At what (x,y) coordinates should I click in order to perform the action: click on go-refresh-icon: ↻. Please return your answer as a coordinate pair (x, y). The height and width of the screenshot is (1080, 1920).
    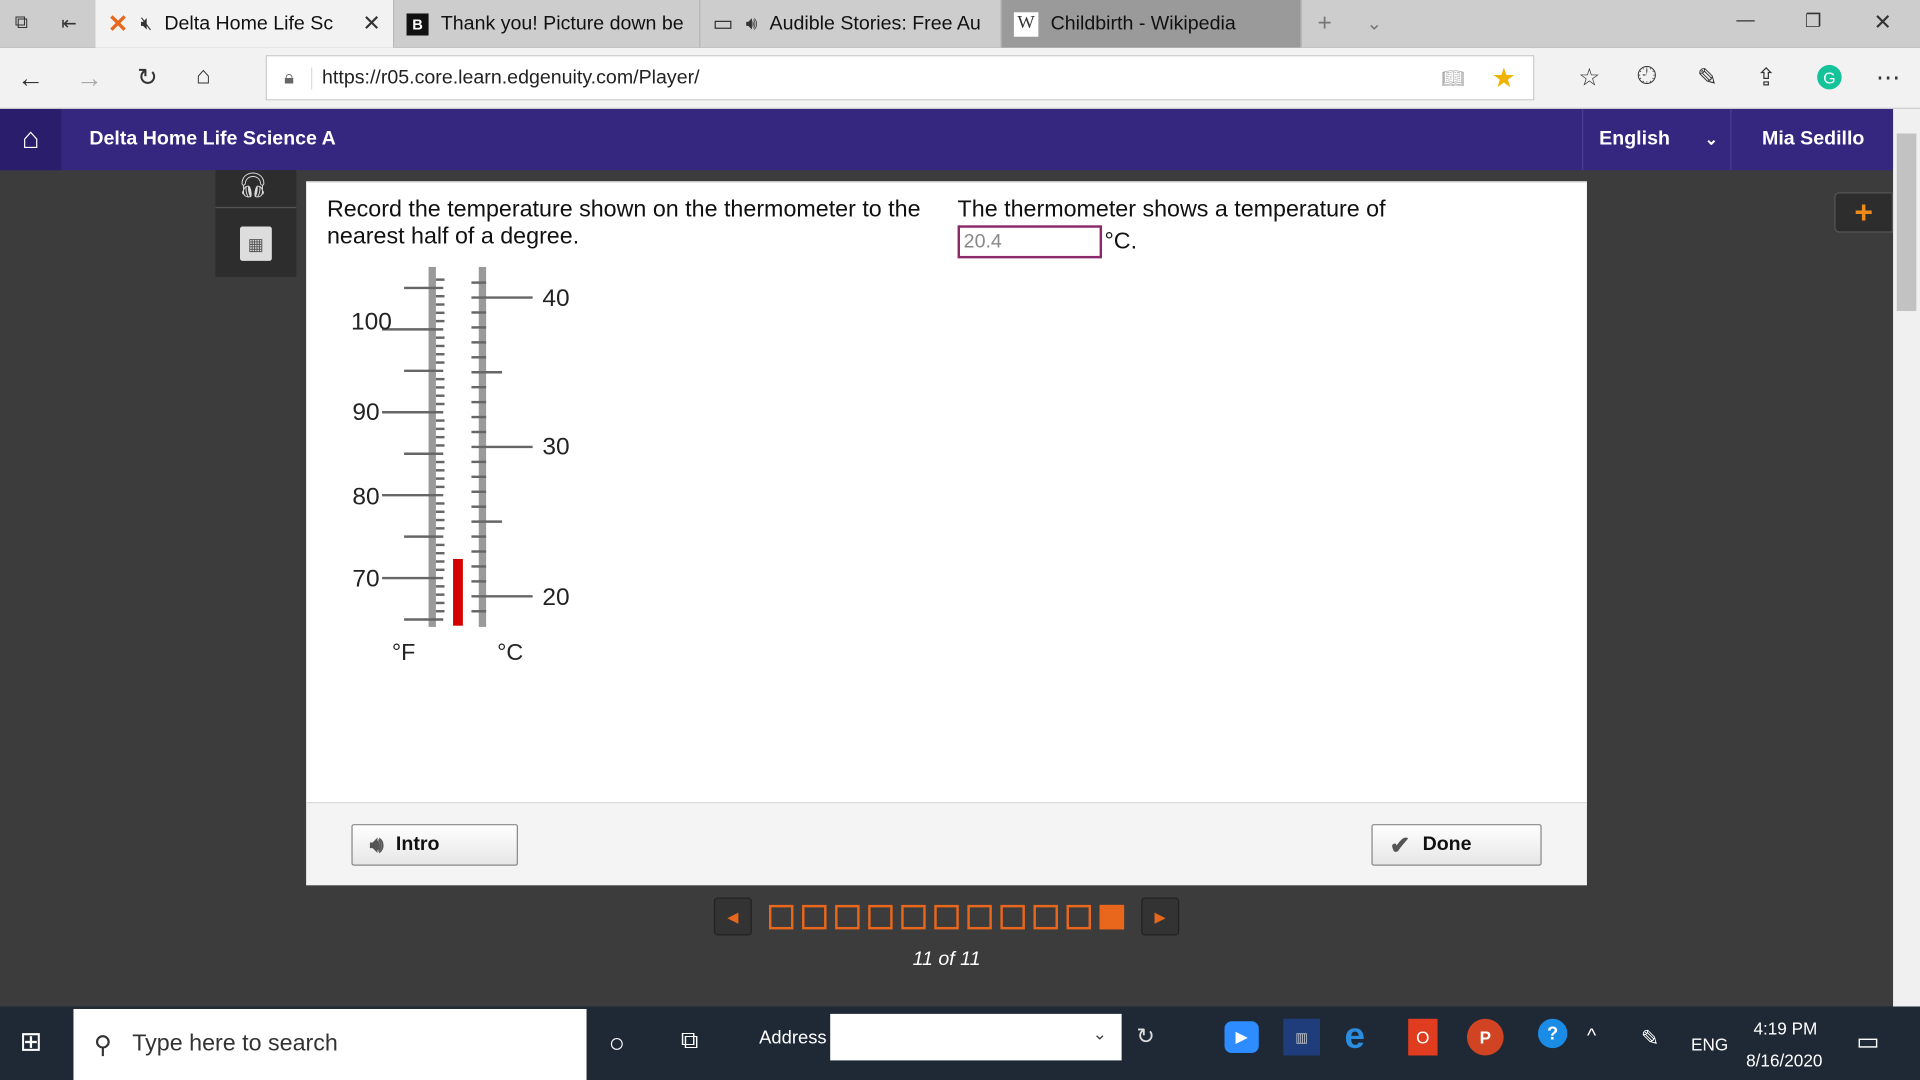
    Looking at the image, I should click on (1145, 1036).